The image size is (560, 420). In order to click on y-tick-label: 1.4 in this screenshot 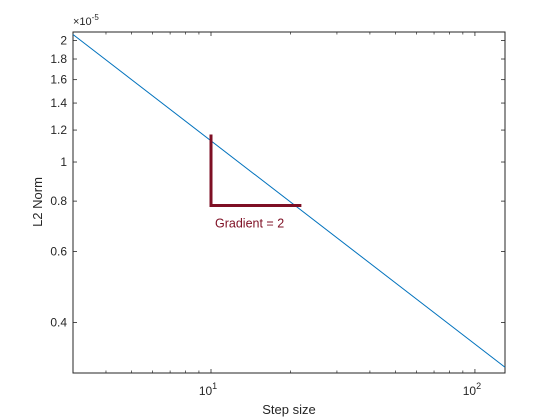, I will do `click(58, 103)`.